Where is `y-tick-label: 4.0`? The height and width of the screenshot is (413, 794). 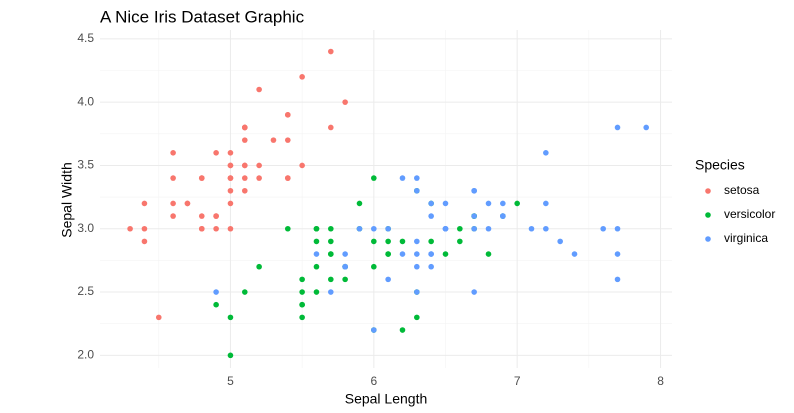 y-tick-label: 4.0 is located at coordinates (85, 101).